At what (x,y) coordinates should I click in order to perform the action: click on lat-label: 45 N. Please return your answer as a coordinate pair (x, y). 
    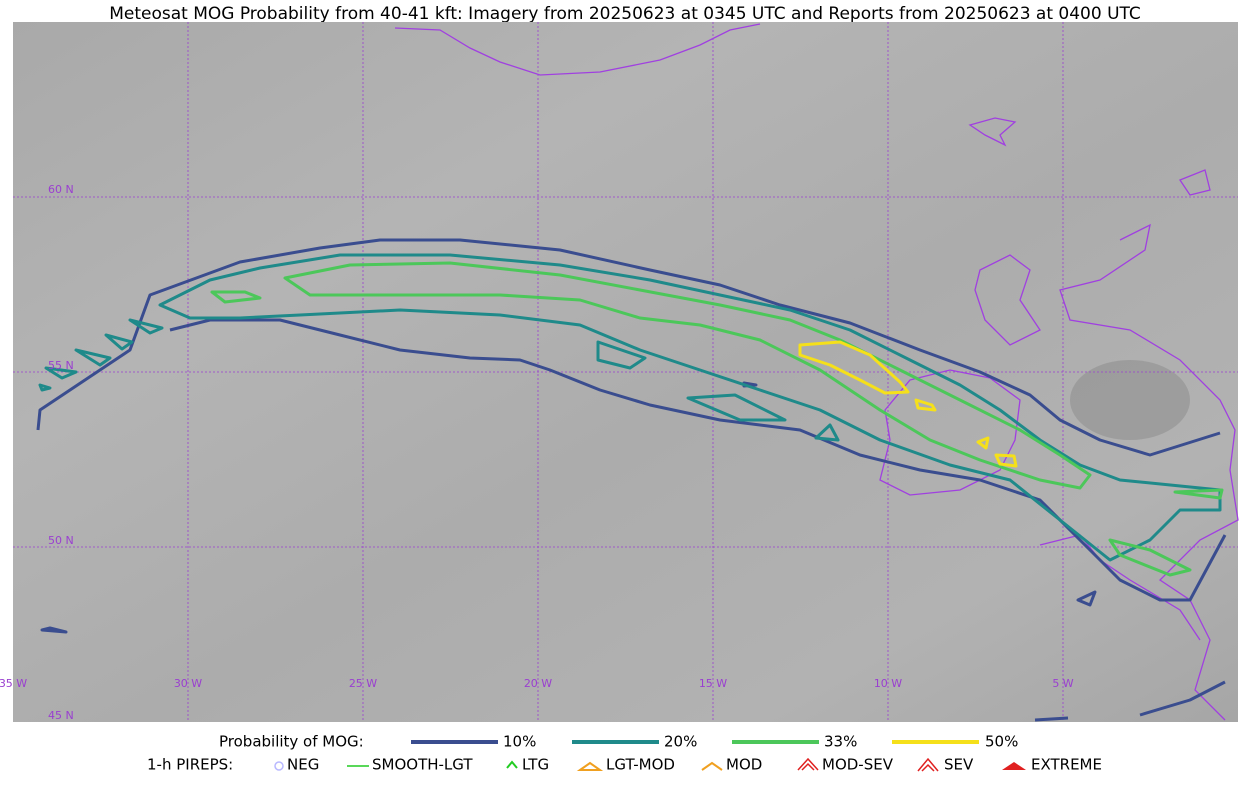
    Looking at the image, I should click on (61, 715).